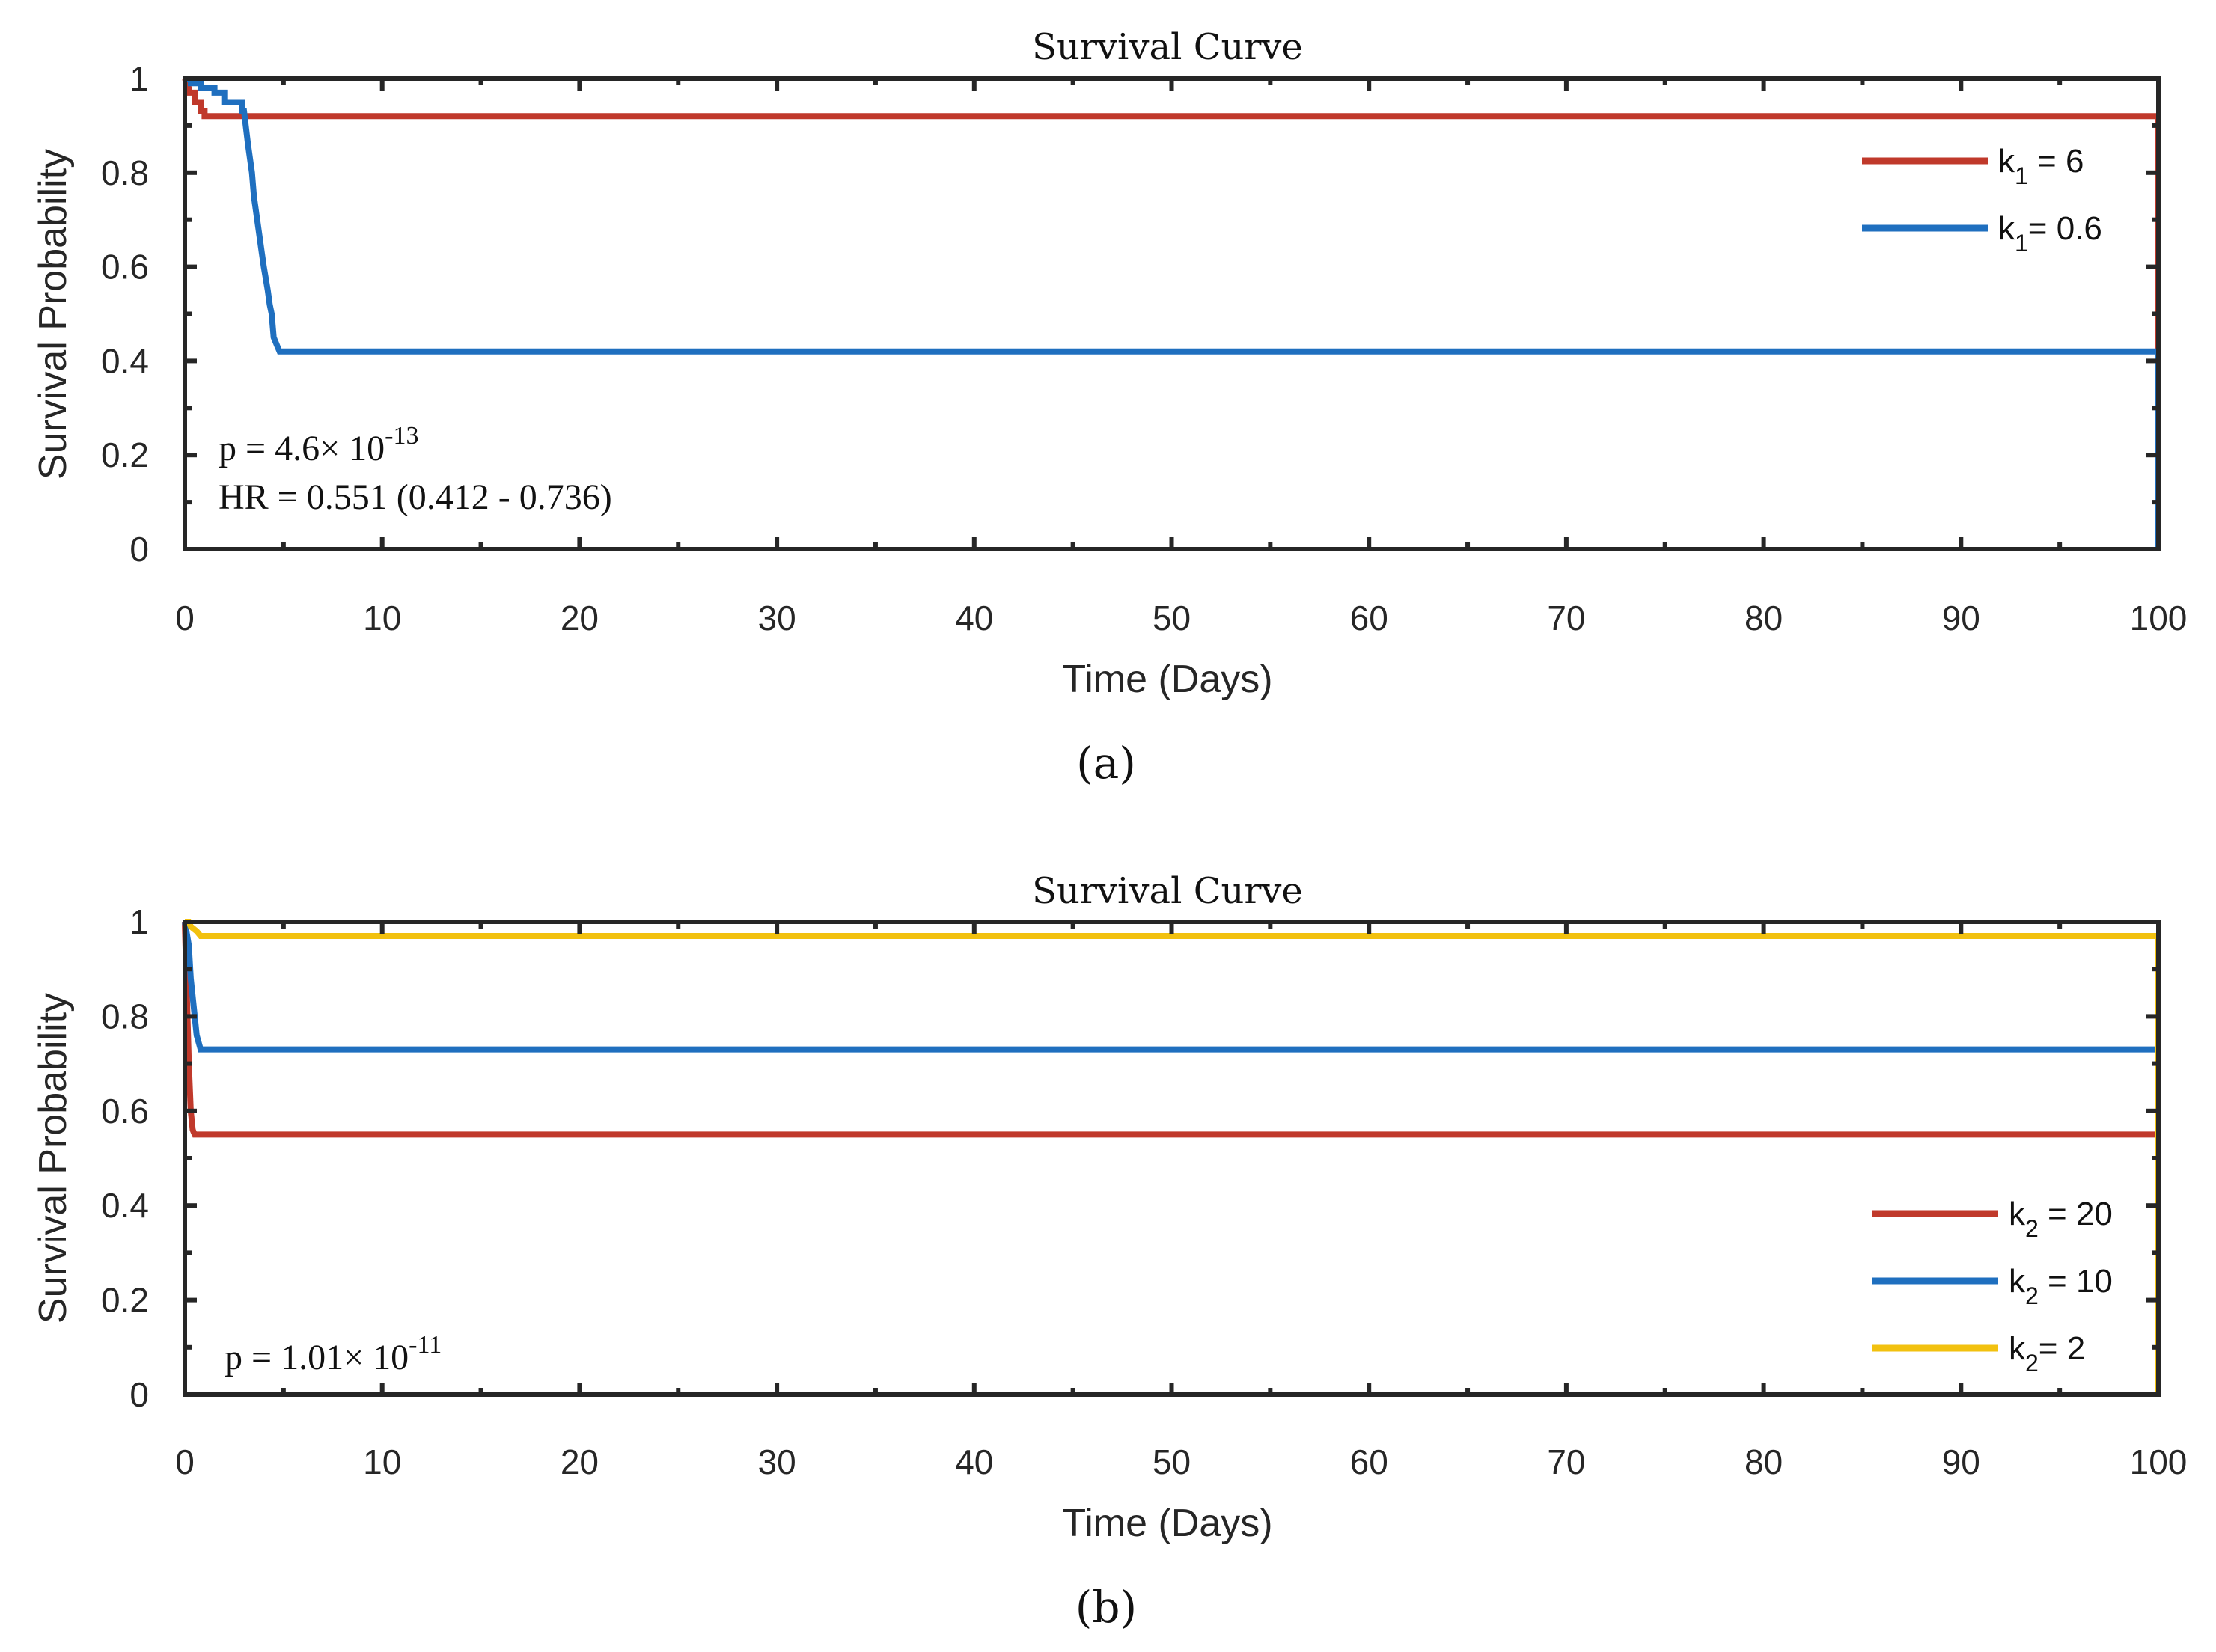 This screenshot has width=2216, height=1652. I want to click on annotations: p = 1.01× 10-11, so click(333, 1354).